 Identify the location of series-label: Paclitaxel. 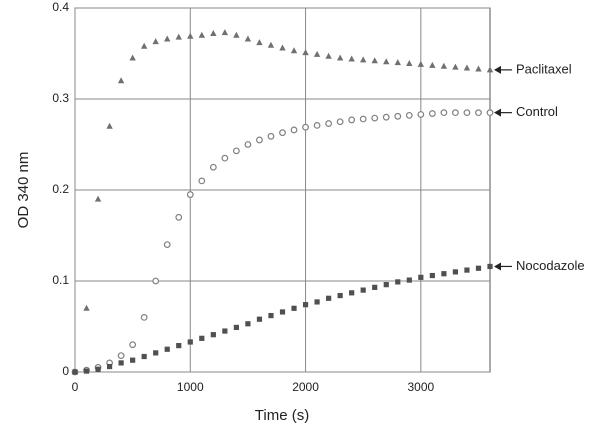
(544, 68).